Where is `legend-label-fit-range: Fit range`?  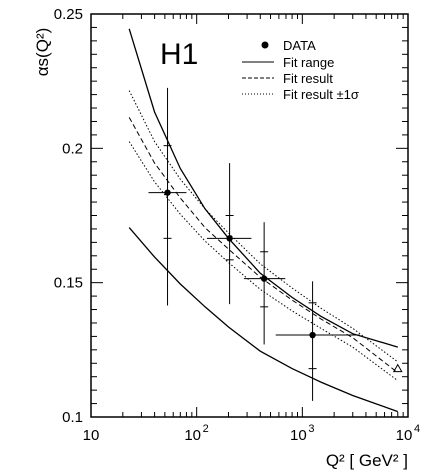 legend-label-fit-range: Fit range is located at coordinates (308, 62).